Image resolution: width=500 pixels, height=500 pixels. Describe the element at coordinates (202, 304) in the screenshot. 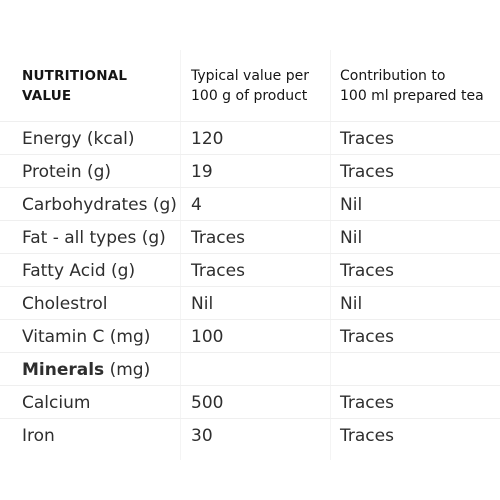

I see `value-per-100g: Nil` at that location.